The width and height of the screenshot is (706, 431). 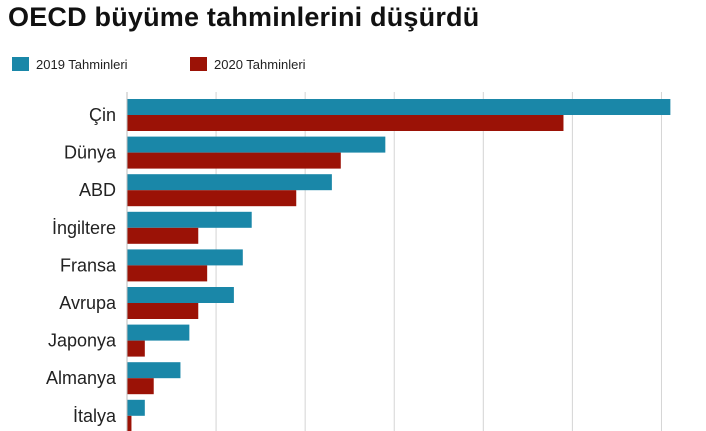 What do you see at coordinates (244, 17) in the screenshot?
I see `chart-title: OECD büyüme tahminlerini düşürdü` at bounding box center [244, 17].